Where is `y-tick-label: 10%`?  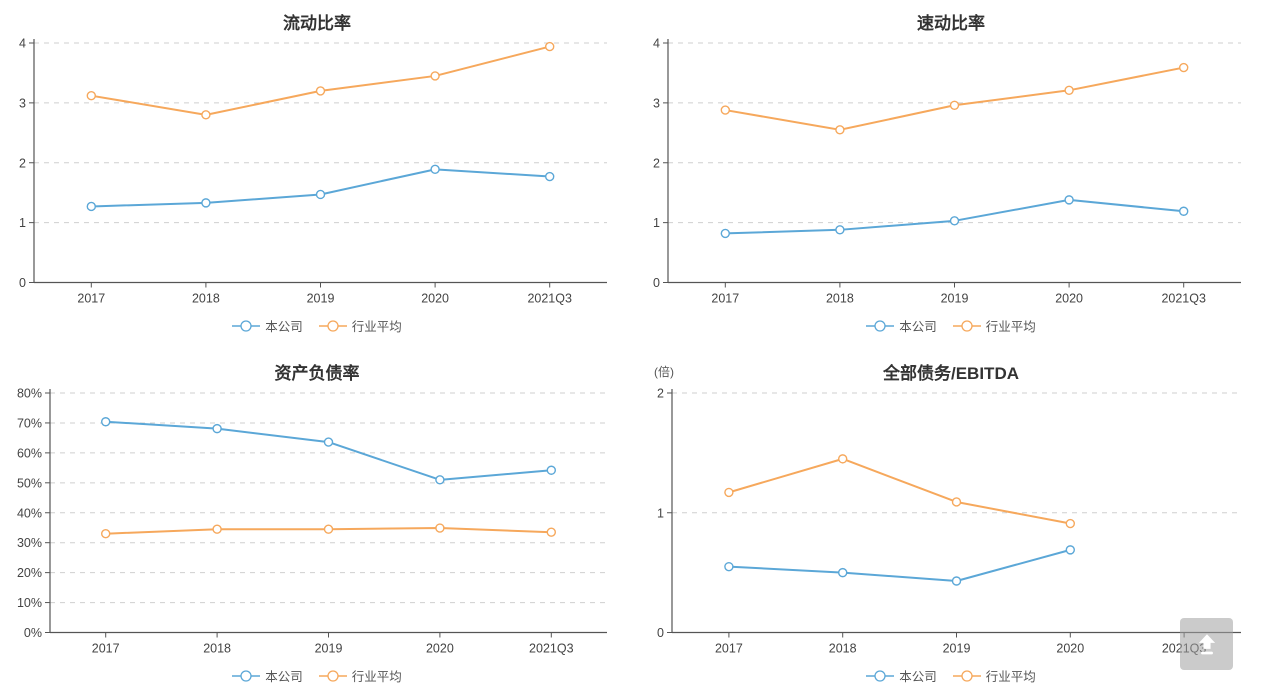 y-tick-label: 10% is located at coordinates (29, 603).